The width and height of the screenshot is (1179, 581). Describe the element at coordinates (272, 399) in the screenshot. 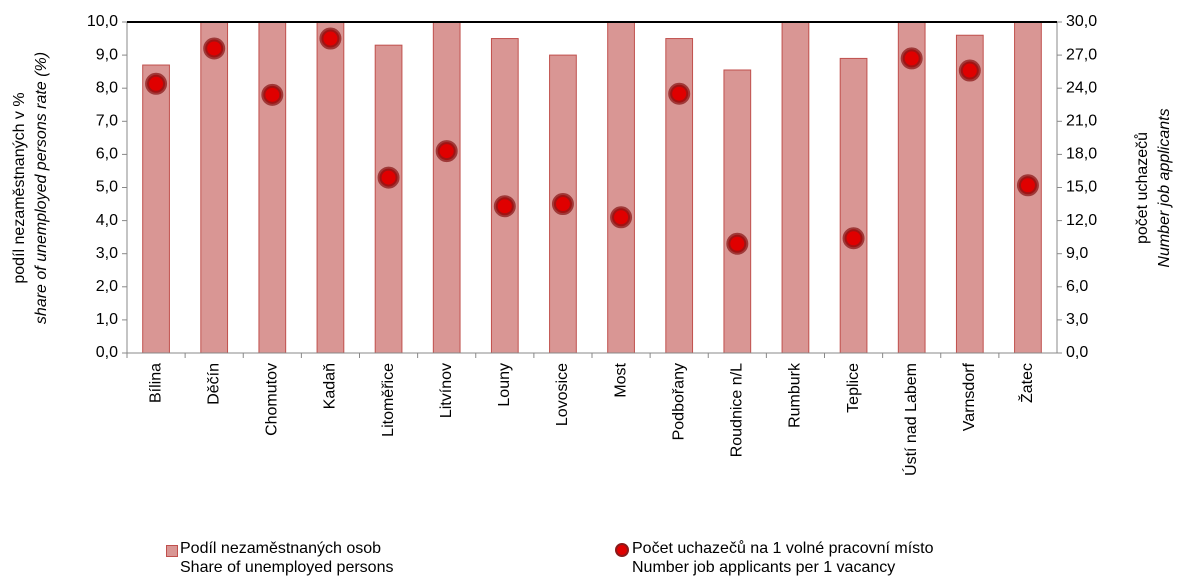

I see `x-tick-label: Chomutov` at that location.